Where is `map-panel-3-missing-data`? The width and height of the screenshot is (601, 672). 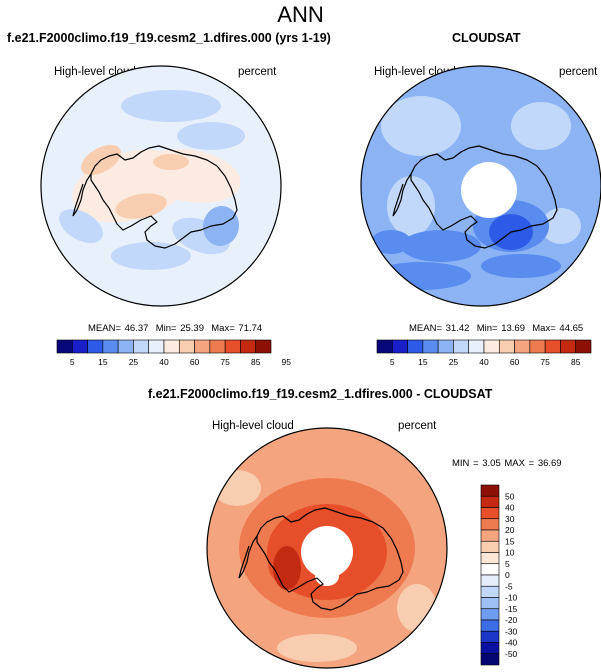 map-panel-3-missing-data is located at coordinates (327, 552).